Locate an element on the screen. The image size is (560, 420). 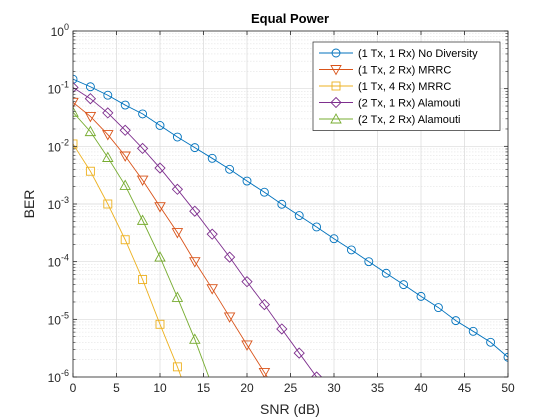
legend-label: (1 Tx, 4 Rx) MRRC is located at coordinates (404, 87).